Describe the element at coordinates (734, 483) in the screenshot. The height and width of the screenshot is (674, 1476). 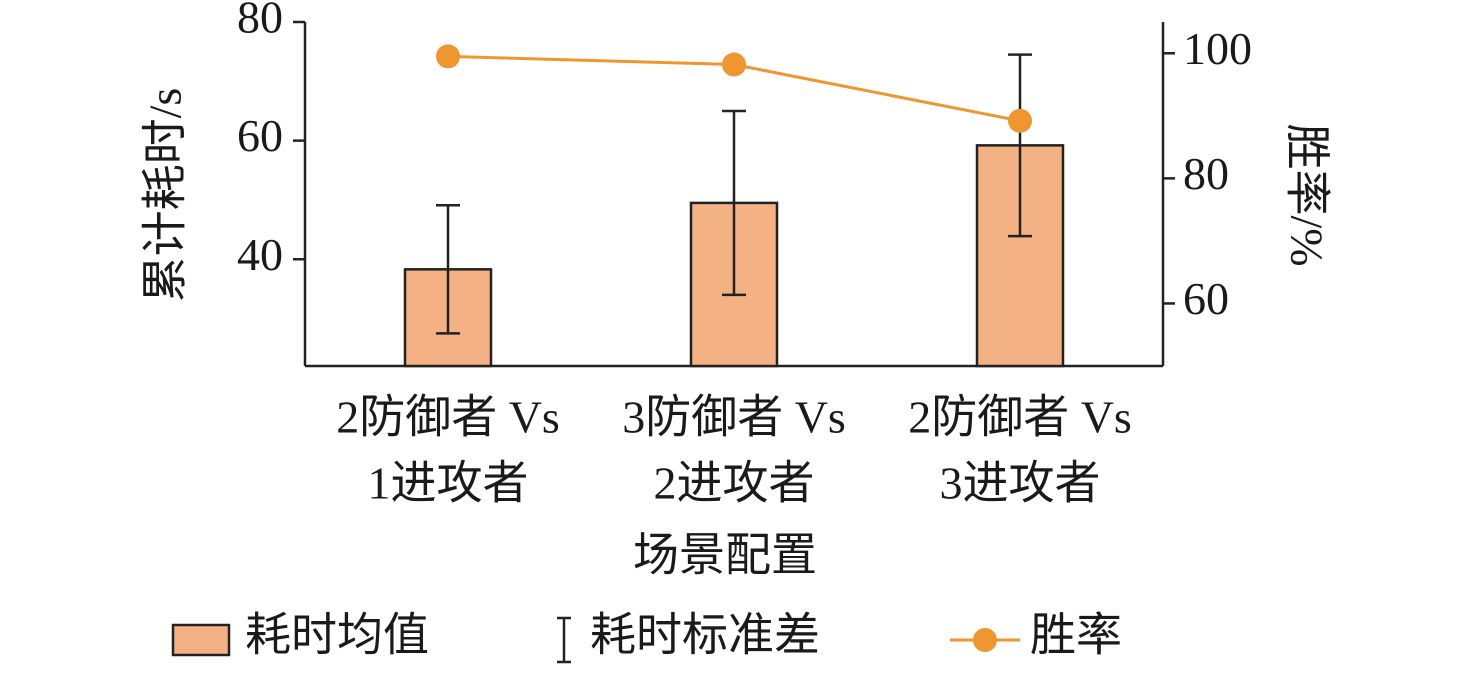
I see `x-tick-label: 2进攻者` at that location.